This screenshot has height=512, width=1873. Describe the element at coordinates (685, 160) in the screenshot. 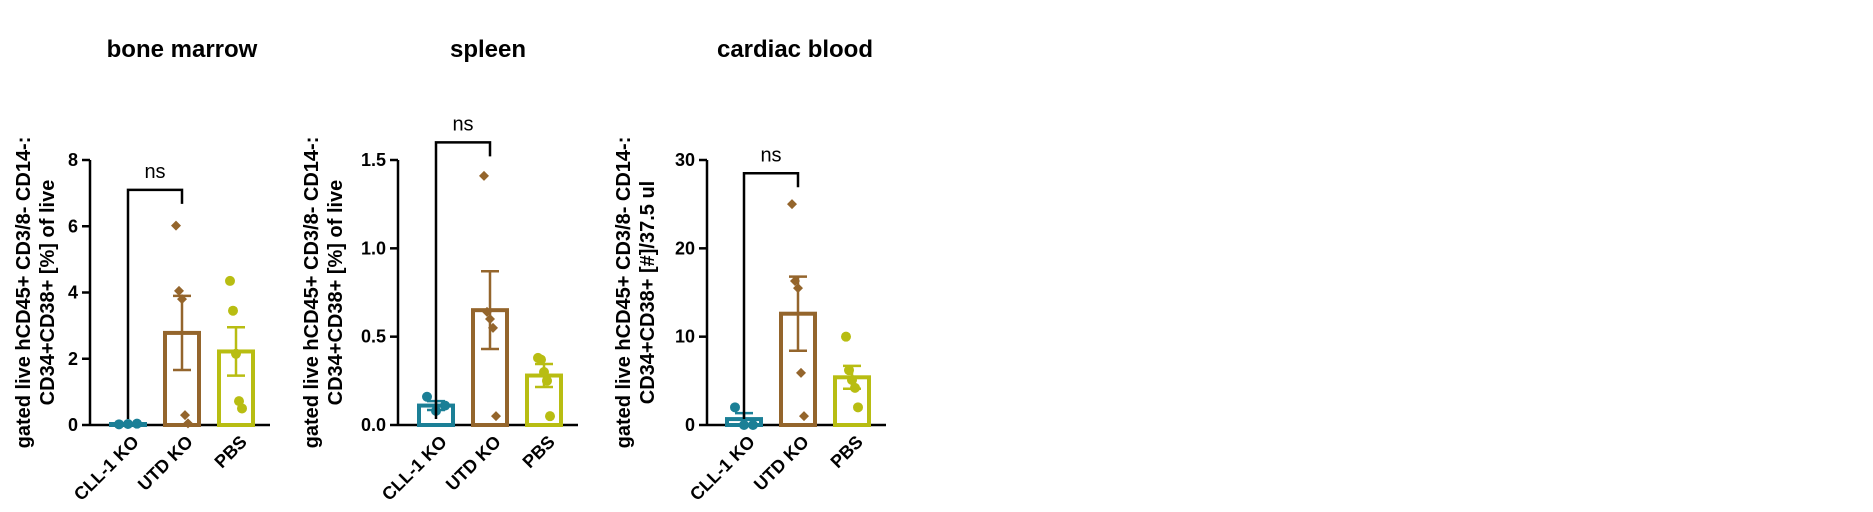

I see `y-tick-label: 30` at that location.